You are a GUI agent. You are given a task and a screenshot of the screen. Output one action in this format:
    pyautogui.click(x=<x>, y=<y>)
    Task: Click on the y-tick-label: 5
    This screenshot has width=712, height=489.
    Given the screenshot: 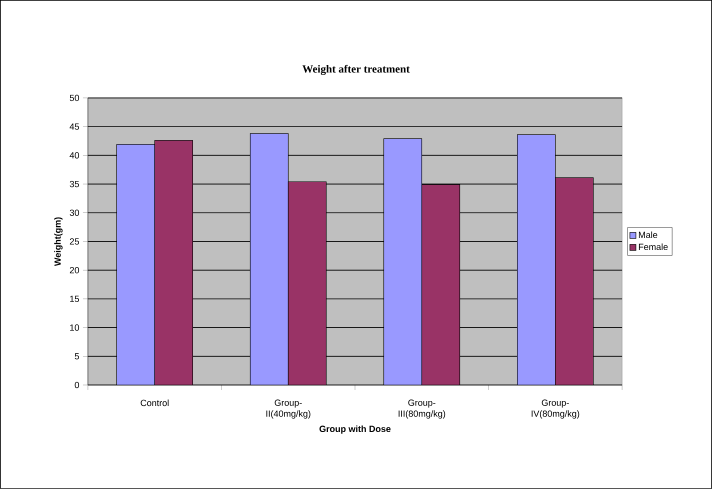 What is the action you would take?
    pyautogui.click(x=77, y=356)
    